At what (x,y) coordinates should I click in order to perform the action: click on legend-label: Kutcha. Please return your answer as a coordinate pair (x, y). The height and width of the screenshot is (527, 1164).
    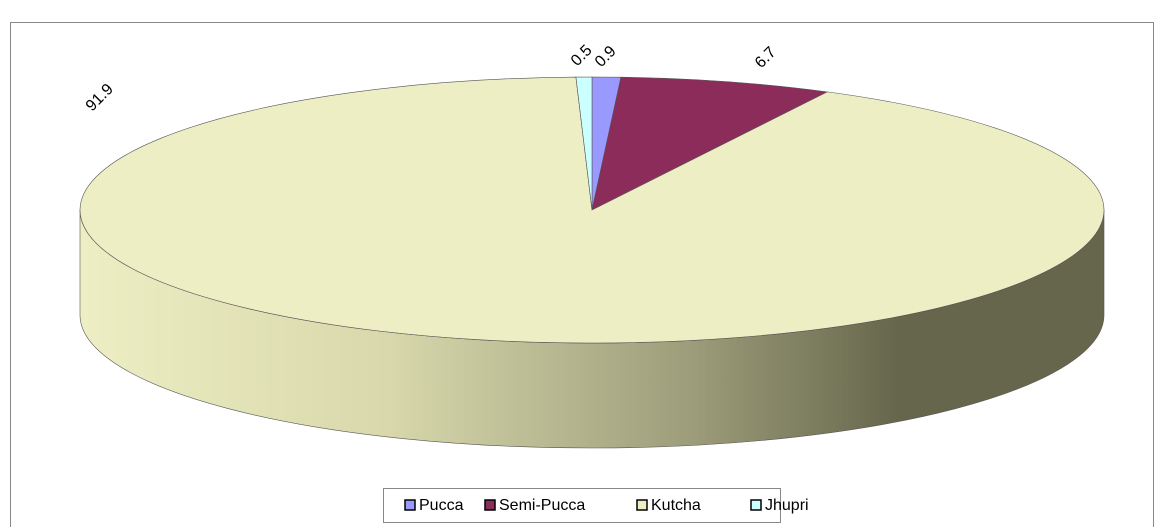
    Looking at the image, I should click on (676, 505).